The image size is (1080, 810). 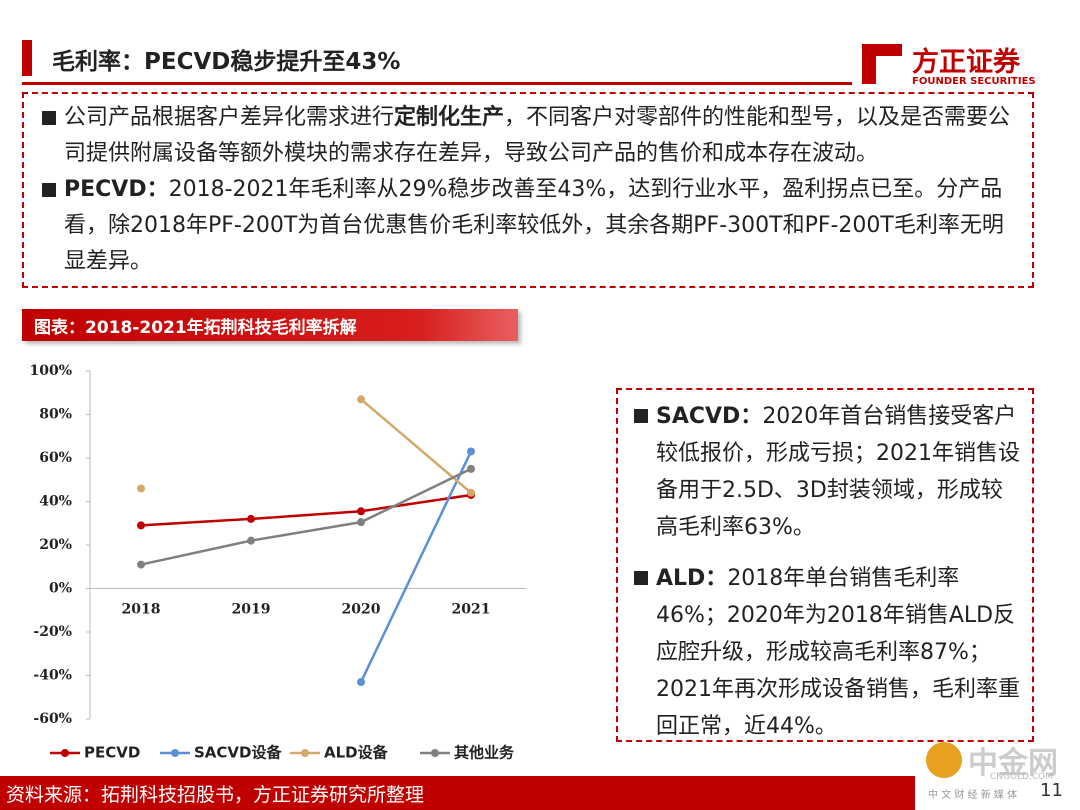 I want to click on watermark-tag: 中 文 财 经 新 媒 体, so click(x=973, y=795).